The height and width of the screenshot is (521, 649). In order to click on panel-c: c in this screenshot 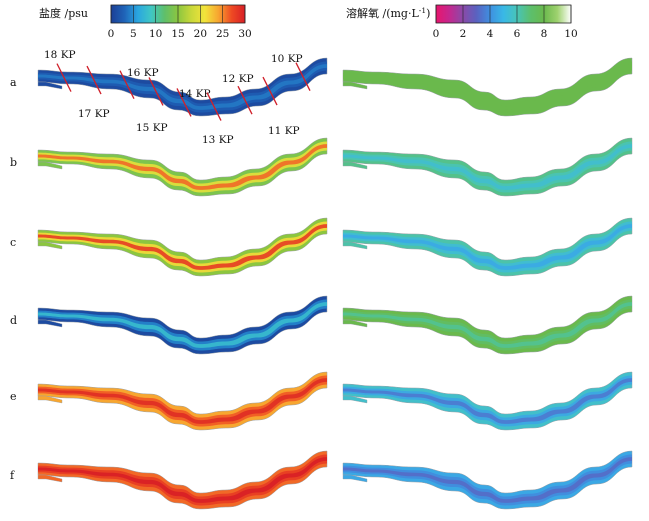, I will do `click(321, 247)`.